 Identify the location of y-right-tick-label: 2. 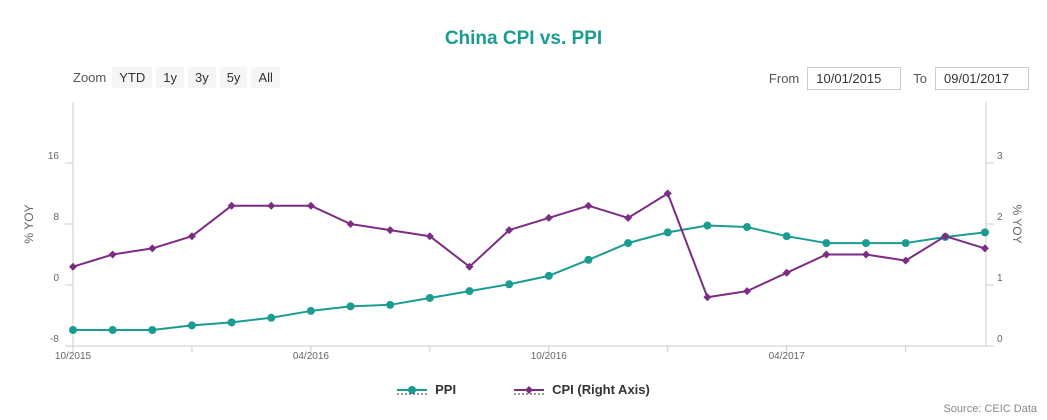
(1000, 217).